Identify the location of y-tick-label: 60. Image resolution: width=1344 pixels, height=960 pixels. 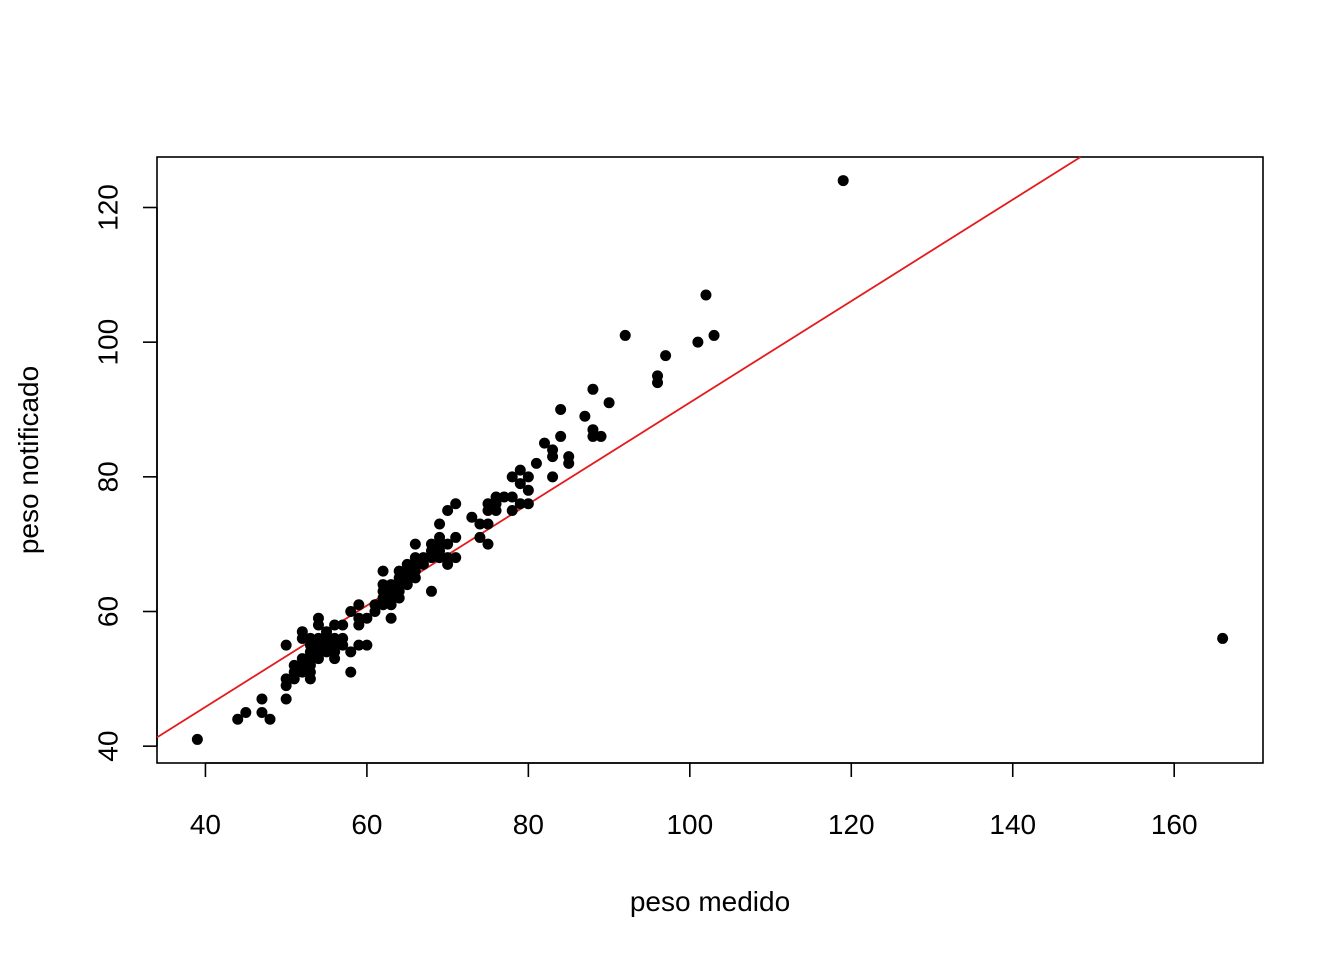
(108, 611).